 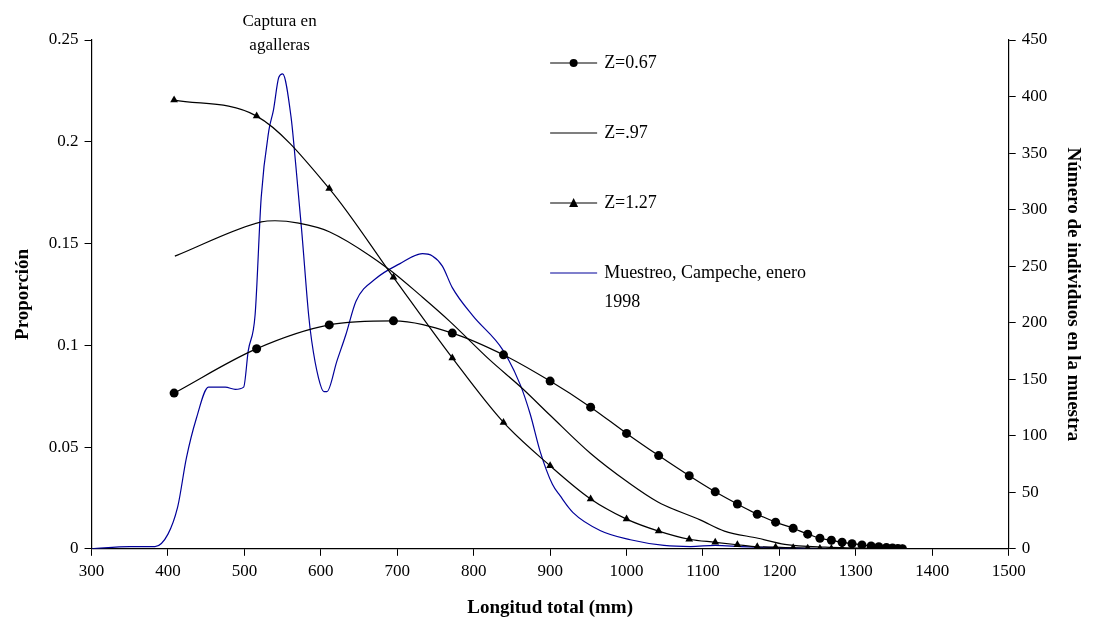 What do you see at coordinates (63, 242) in the screenshot?
I see `y-tick-label: 0.15` at bounding box center [63, 242].